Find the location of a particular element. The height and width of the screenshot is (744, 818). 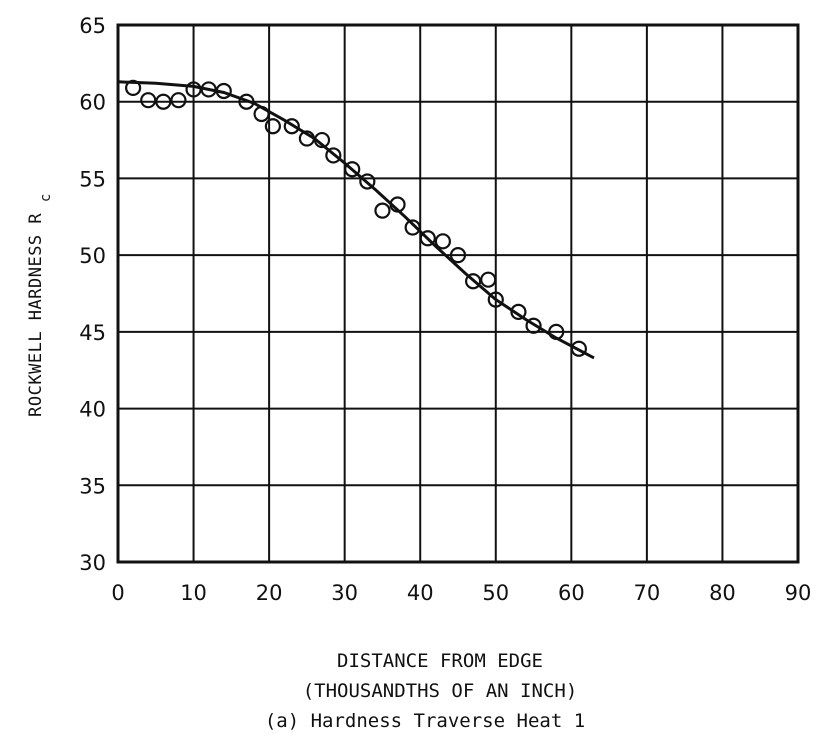

y-tick-label: 55 is located at coordinates (92, 179).